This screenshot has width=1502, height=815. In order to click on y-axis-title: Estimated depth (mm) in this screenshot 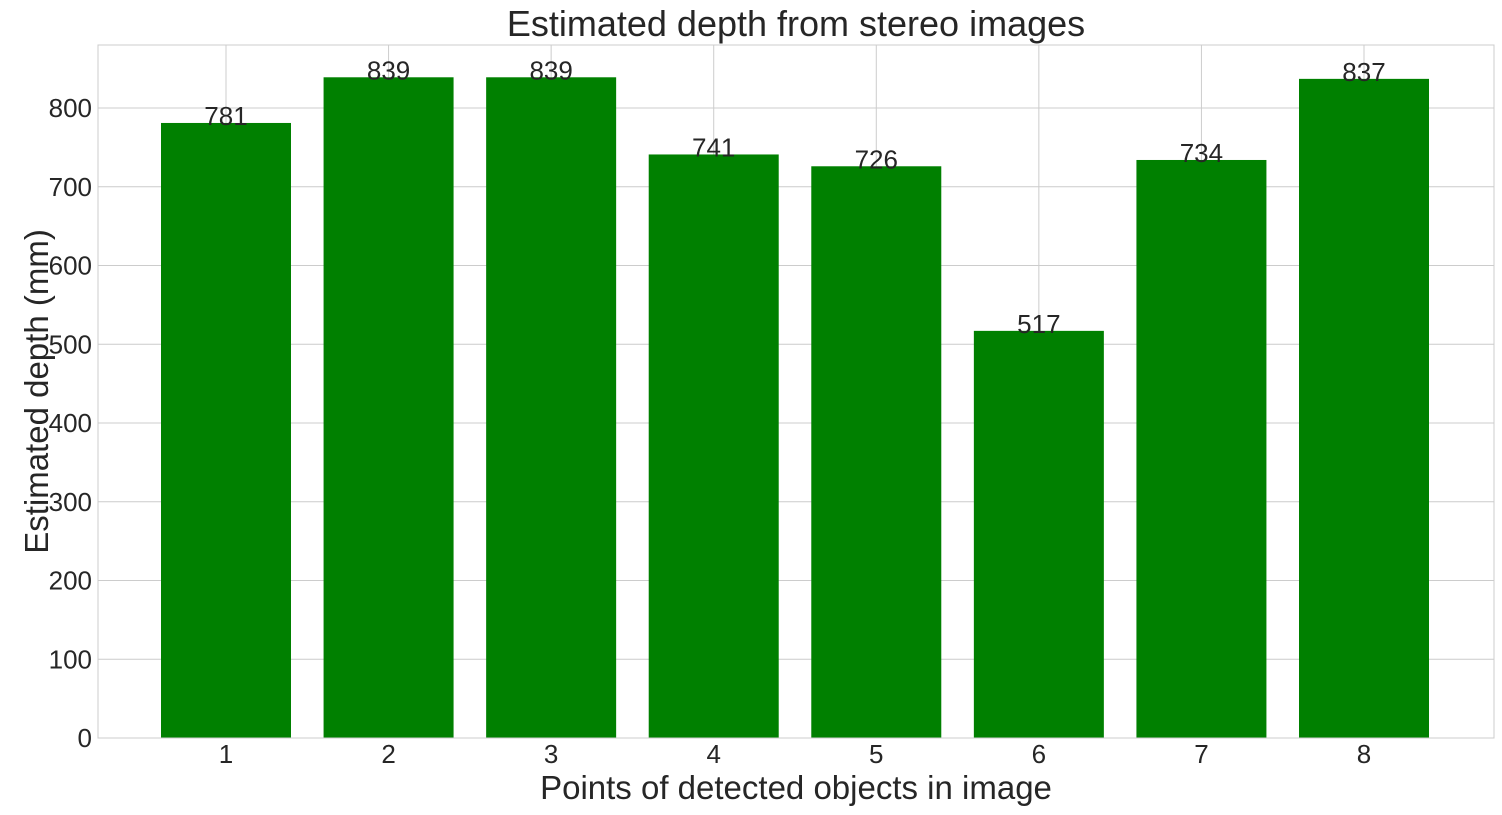, I will do `click(36, 391)`.